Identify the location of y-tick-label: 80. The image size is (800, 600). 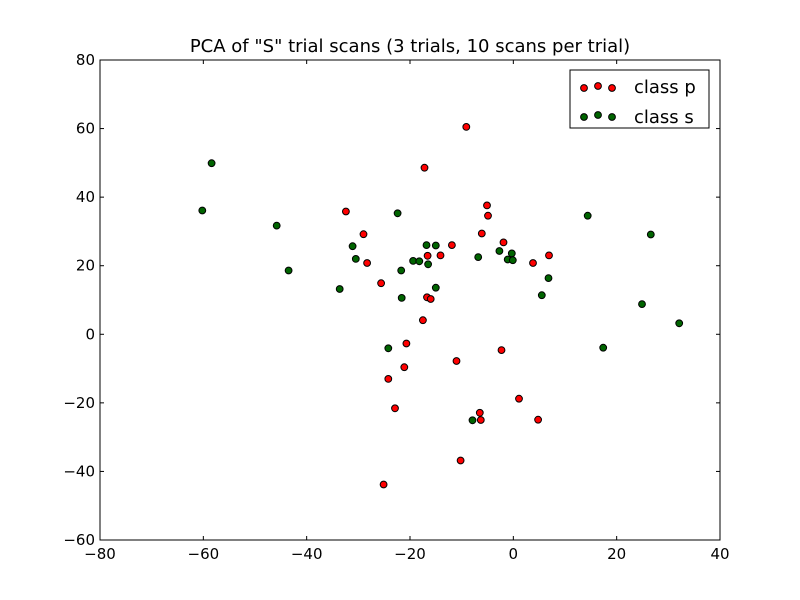
(85, 60).